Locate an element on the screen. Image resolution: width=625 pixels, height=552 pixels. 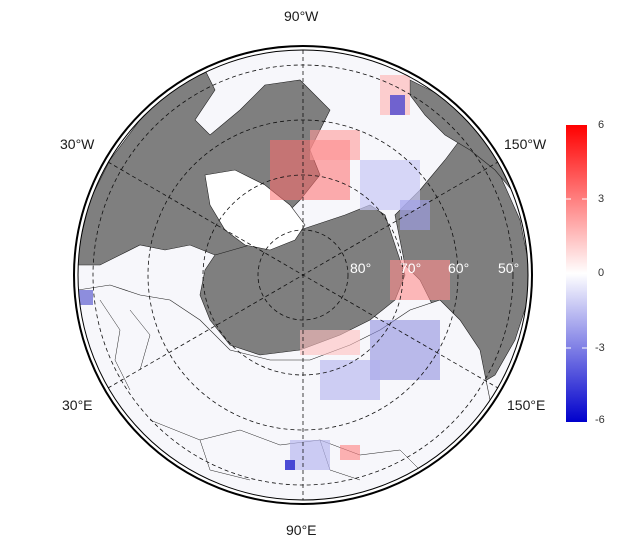
lon-label-lower-left: 30°E is located at coordinates (77, 405).